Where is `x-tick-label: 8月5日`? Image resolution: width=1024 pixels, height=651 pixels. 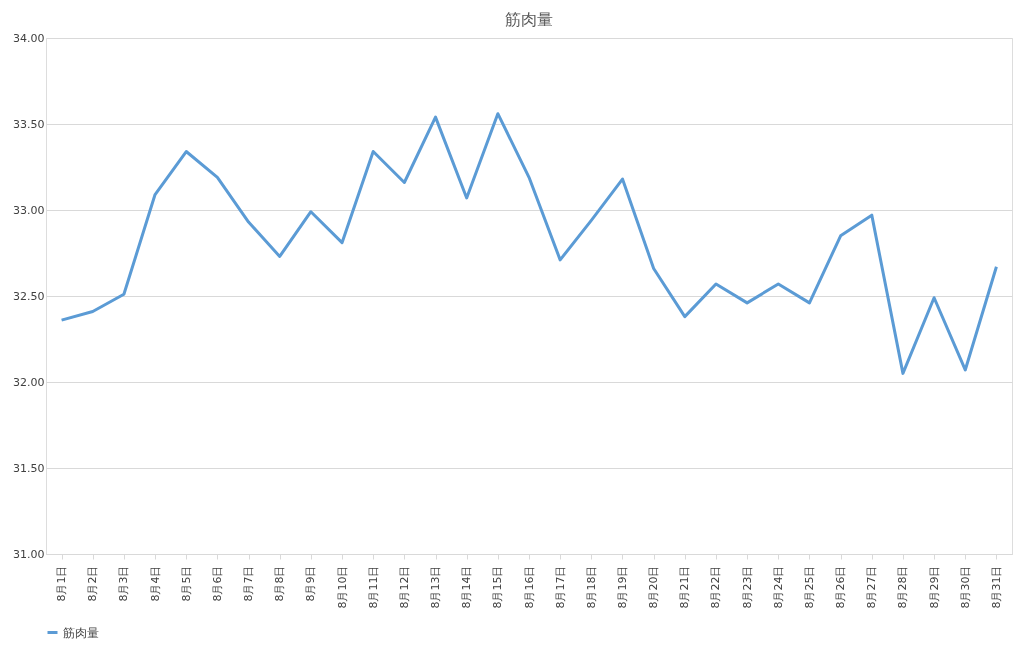 x-tick-label: 8月5日 is located at coordinates (186, 583).